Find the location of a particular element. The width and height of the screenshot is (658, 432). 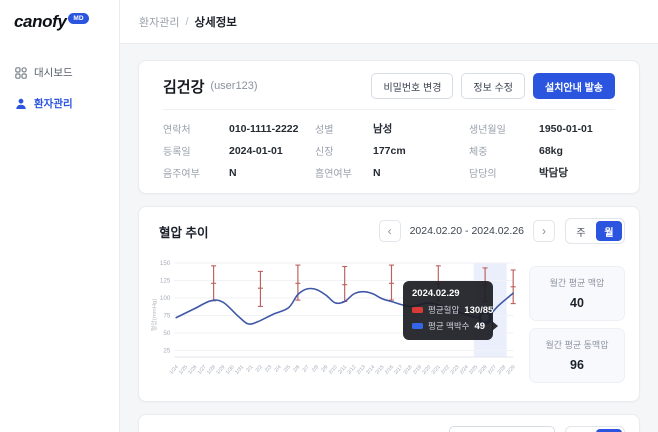

sidebar-item-dashboard: 대시보드 is located at coordinates (59, 72).